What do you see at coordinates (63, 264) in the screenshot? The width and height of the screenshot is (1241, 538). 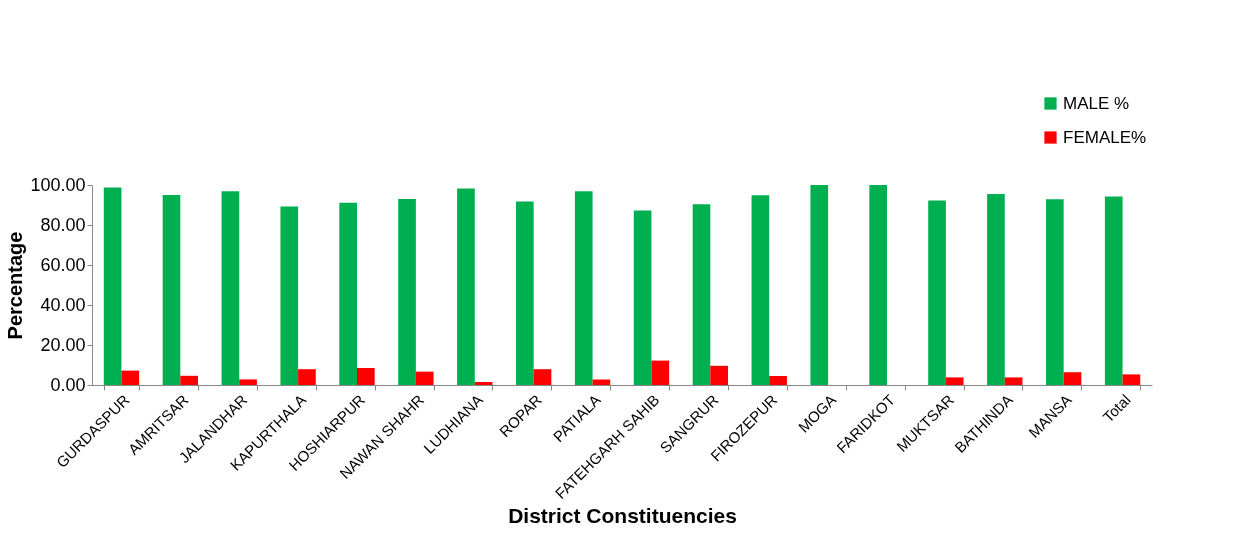 I see `y-tick-label: 60.00` at bounding box center [63, 264].